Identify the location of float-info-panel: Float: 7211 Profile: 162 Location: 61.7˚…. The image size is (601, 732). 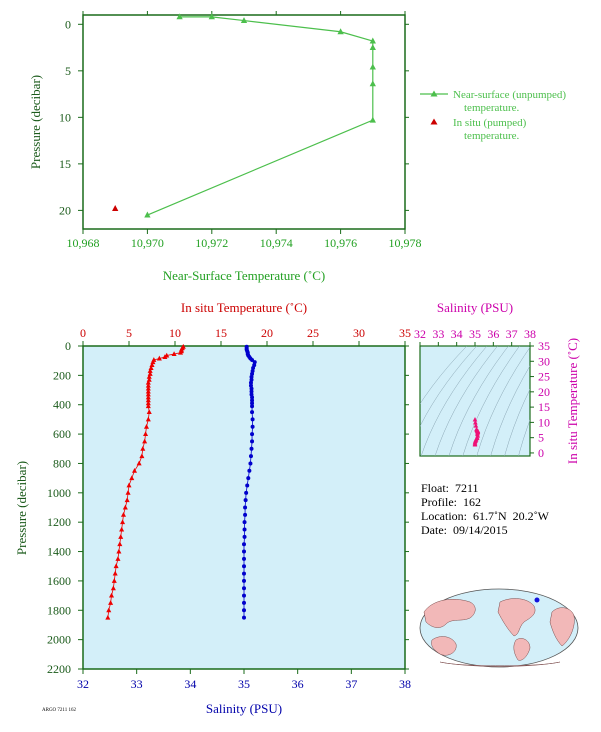
(485, 509).